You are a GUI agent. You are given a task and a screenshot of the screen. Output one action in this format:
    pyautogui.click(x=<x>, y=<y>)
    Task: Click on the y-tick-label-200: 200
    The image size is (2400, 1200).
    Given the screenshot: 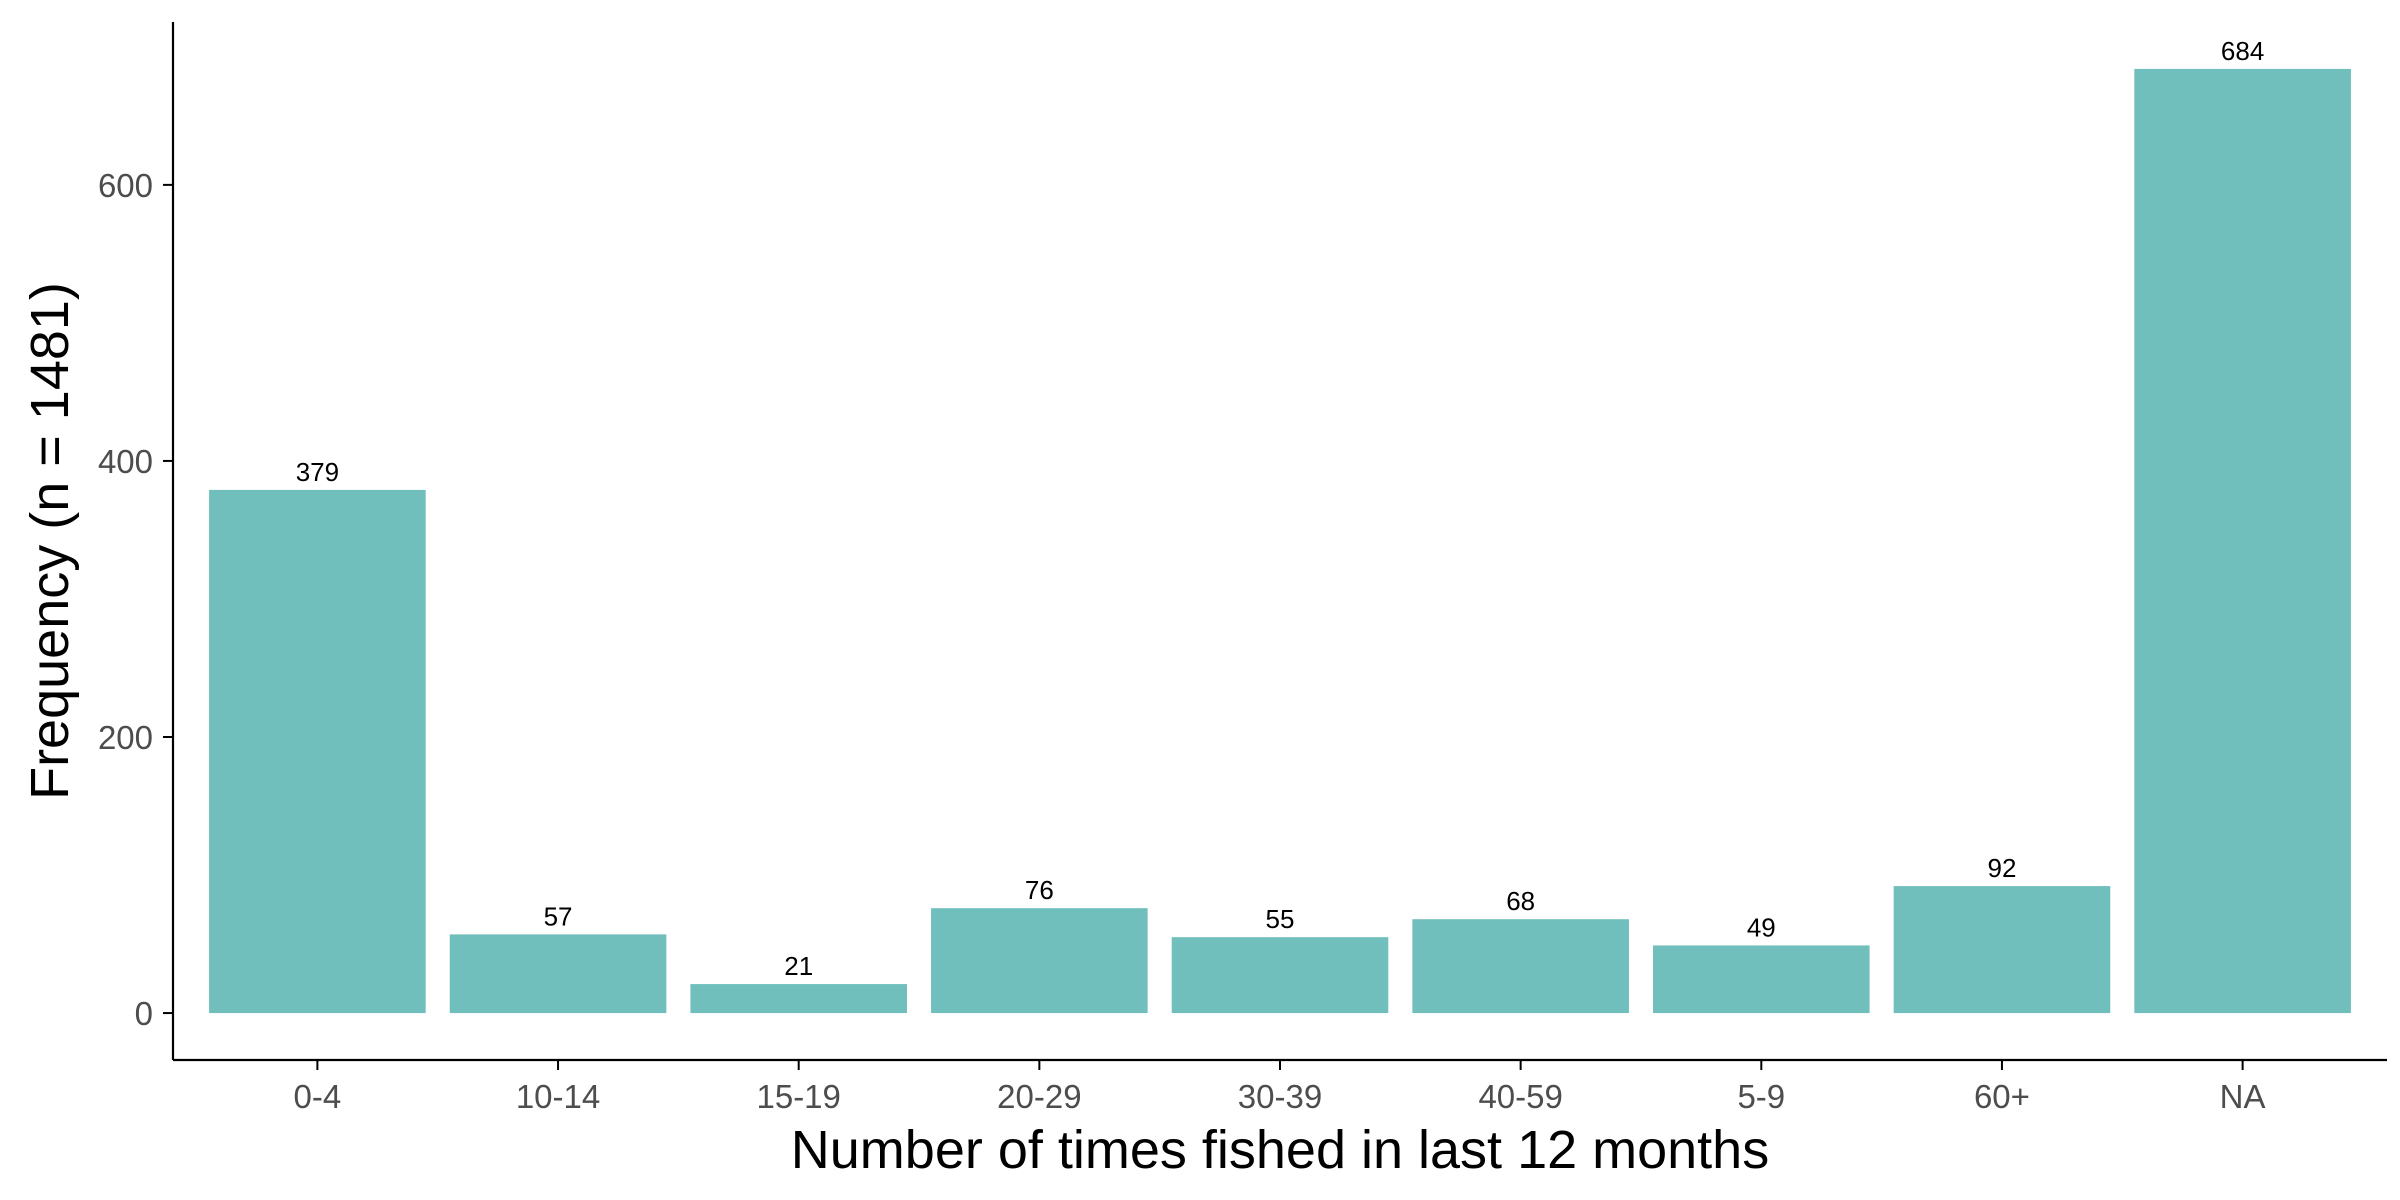 What is the action you would take?
    pyautogui.click(x=125, y=737)
    